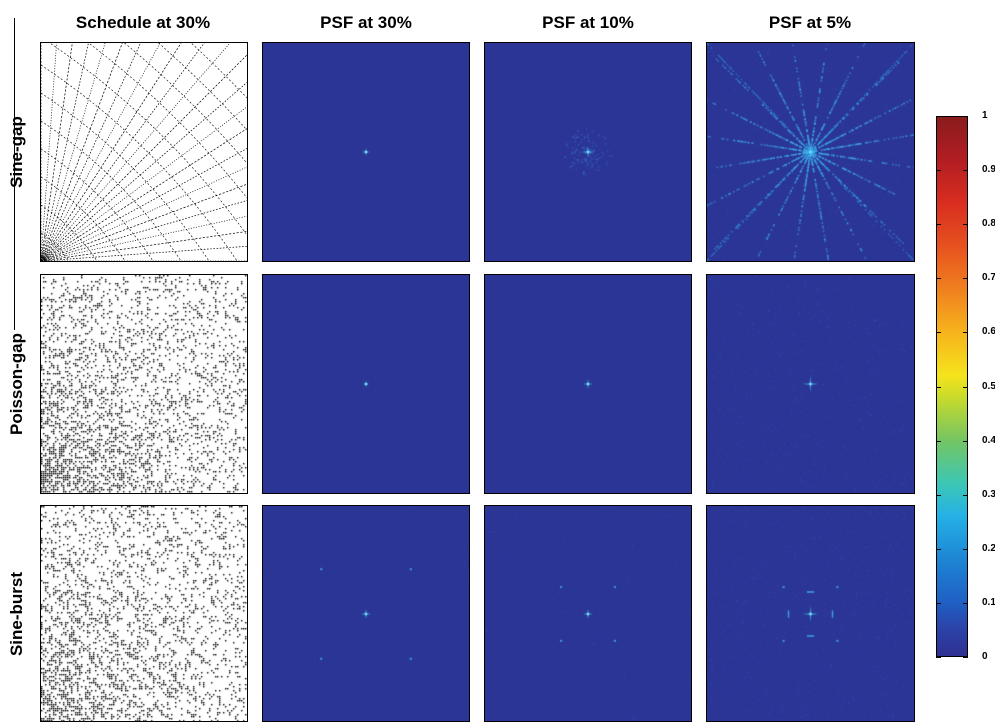 The height and width of the screenshot is (722, 995). Describe the element at coordinates (366, 22) in the screenshot. I see `column-title-psf-30: PSF at 30%` at that location.